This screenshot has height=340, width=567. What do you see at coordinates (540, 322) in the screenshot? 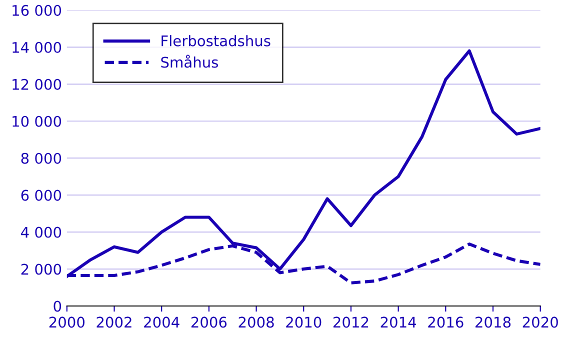
I see `x-tick-label: 2020` at bounding box center [540, 322].